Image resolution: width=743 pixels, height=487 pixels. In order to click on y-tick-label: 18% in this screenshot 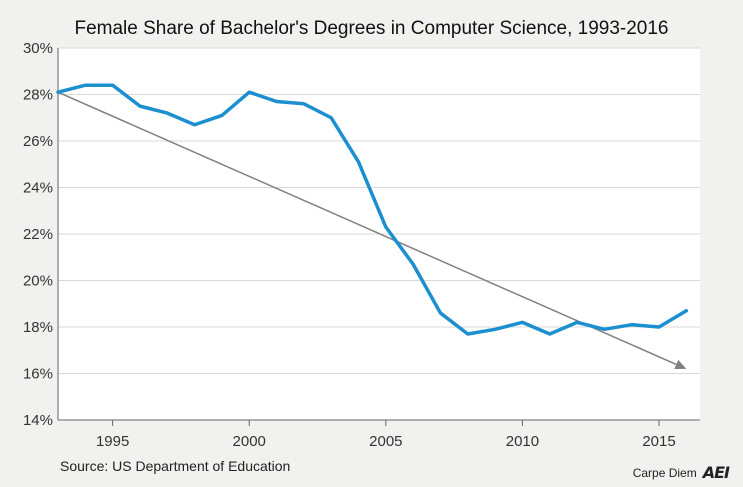, I will do `click(38, 327)`.